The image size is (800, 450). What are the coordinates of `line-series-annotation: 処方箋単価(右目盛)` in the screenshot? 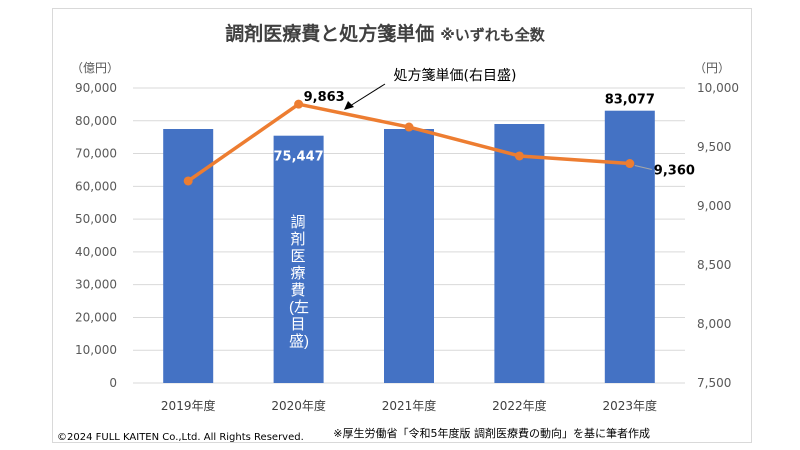 It's located at (455, 76).